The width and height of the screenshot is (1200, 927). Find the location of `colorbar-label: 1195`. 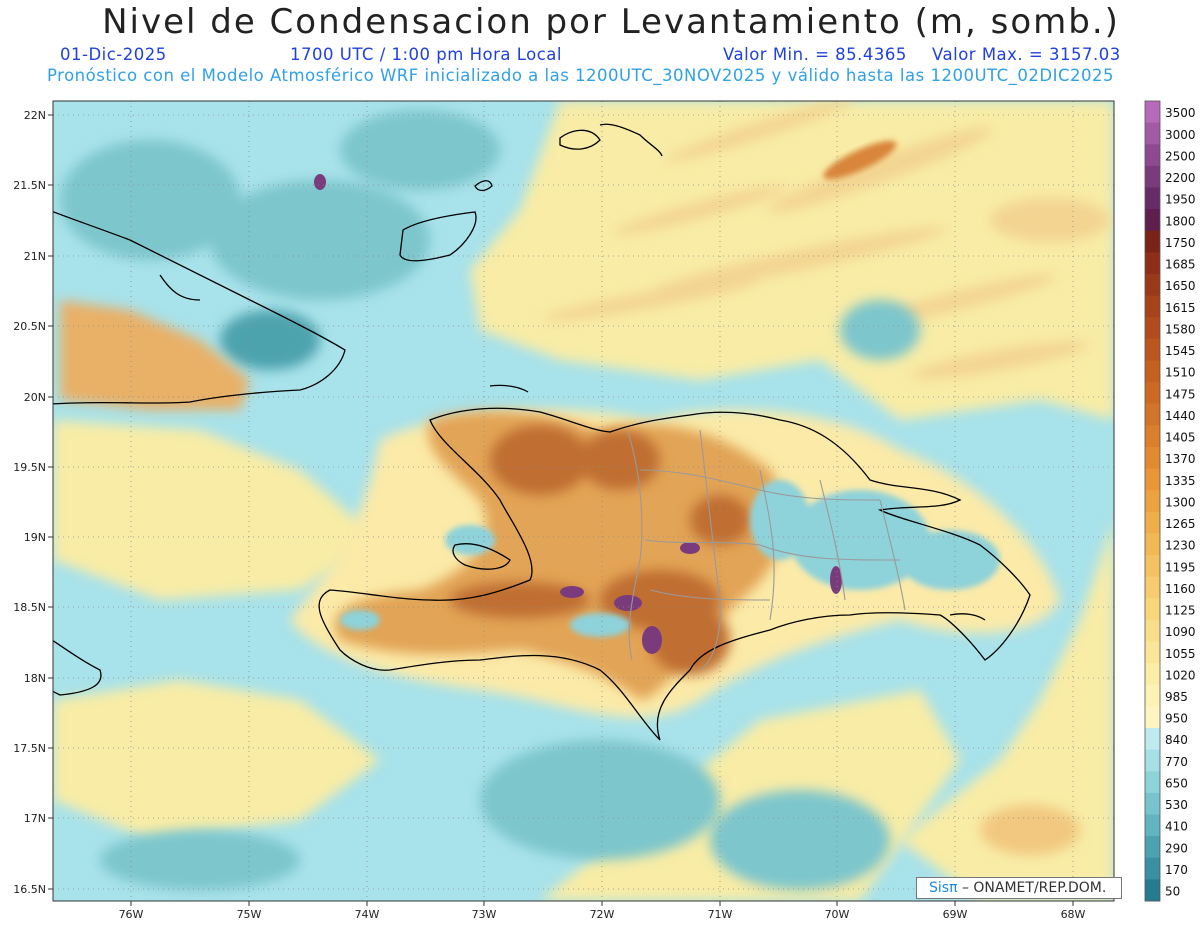

colorbar-label: 1195 is located at coordinates (1180, 567).